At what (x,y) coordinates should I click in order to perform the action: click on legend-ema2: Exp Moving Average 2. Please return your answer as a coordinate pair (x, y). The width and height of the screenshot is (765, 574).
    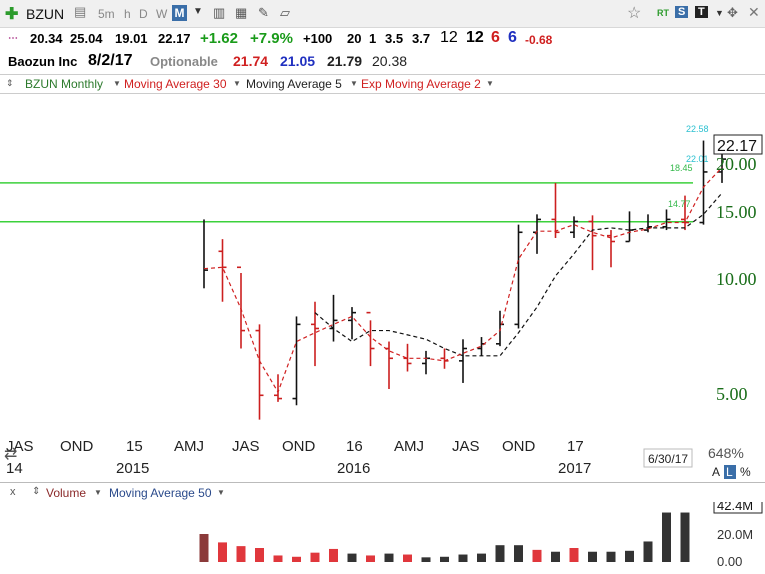
    Looking at the image, I should click on (421, 84).